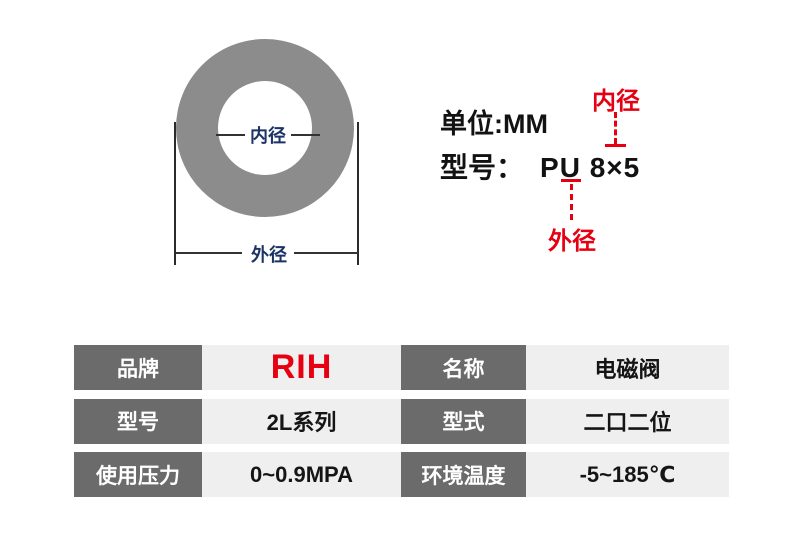 This screenshot has width=800, height=539. What do you see at coordinates (138, 474) in the screenshot?
I see `pressure-header-cell: 使用压力` at bounding box center [138, 474].